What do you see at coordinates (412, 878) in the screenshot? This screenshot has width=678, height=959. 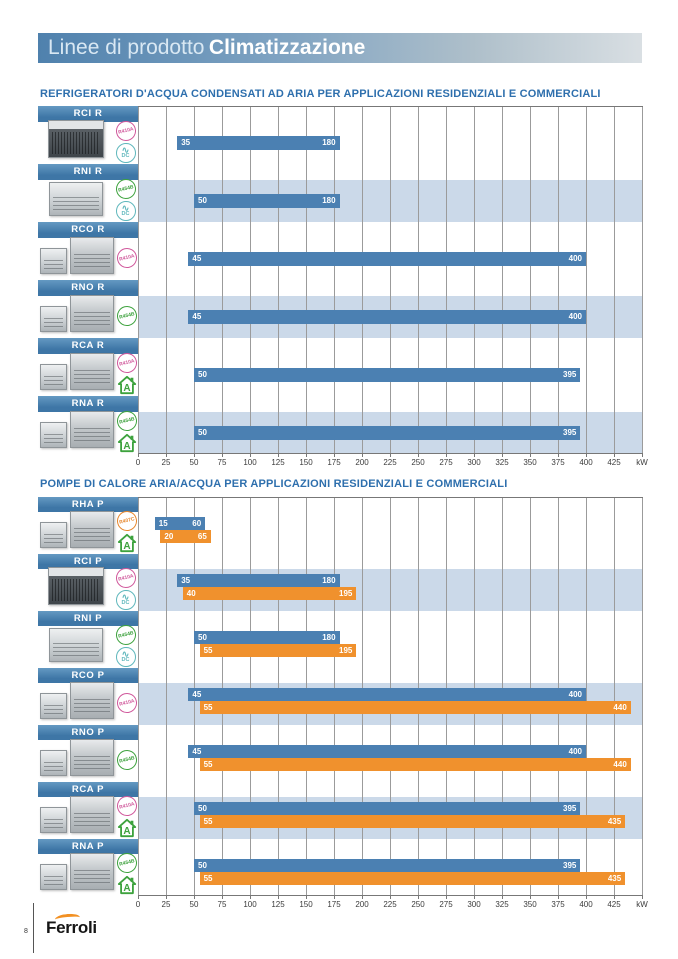 I see `orange-range-bar: 55 435` at bounding box center [412, 878].